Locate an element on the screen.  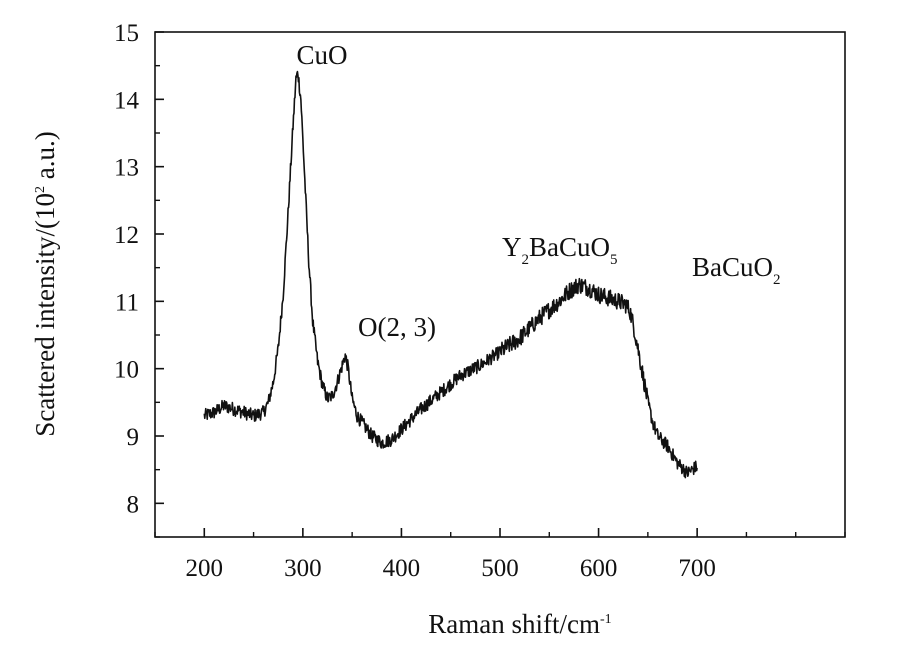
x-tick-label: 700 is located at coordinates (697, 568).